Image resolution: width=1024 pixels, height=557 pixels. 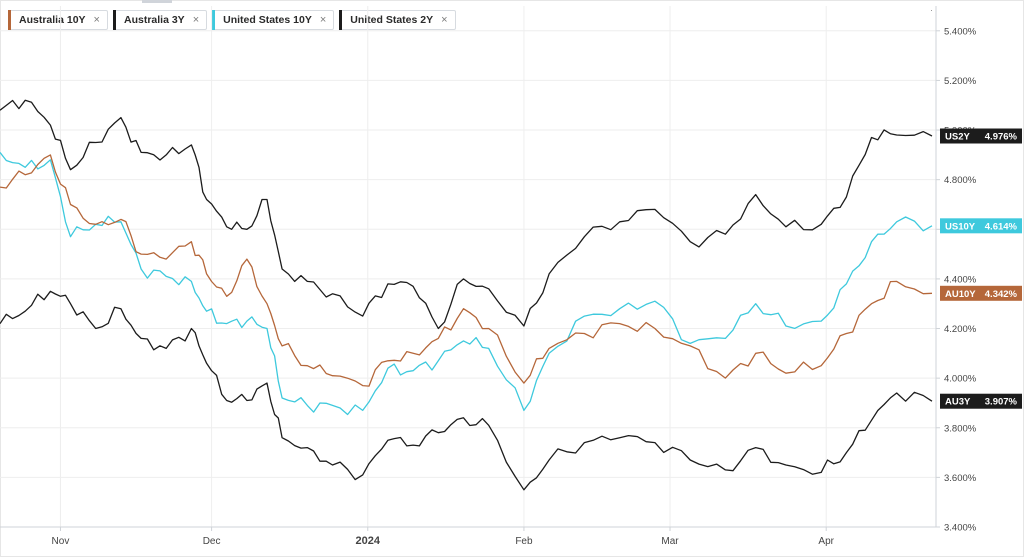 What do you see at coordinates (960, 279) in the screenshot?
I see `y-tick-label: 4.400%` at bounding box center [960, 279].